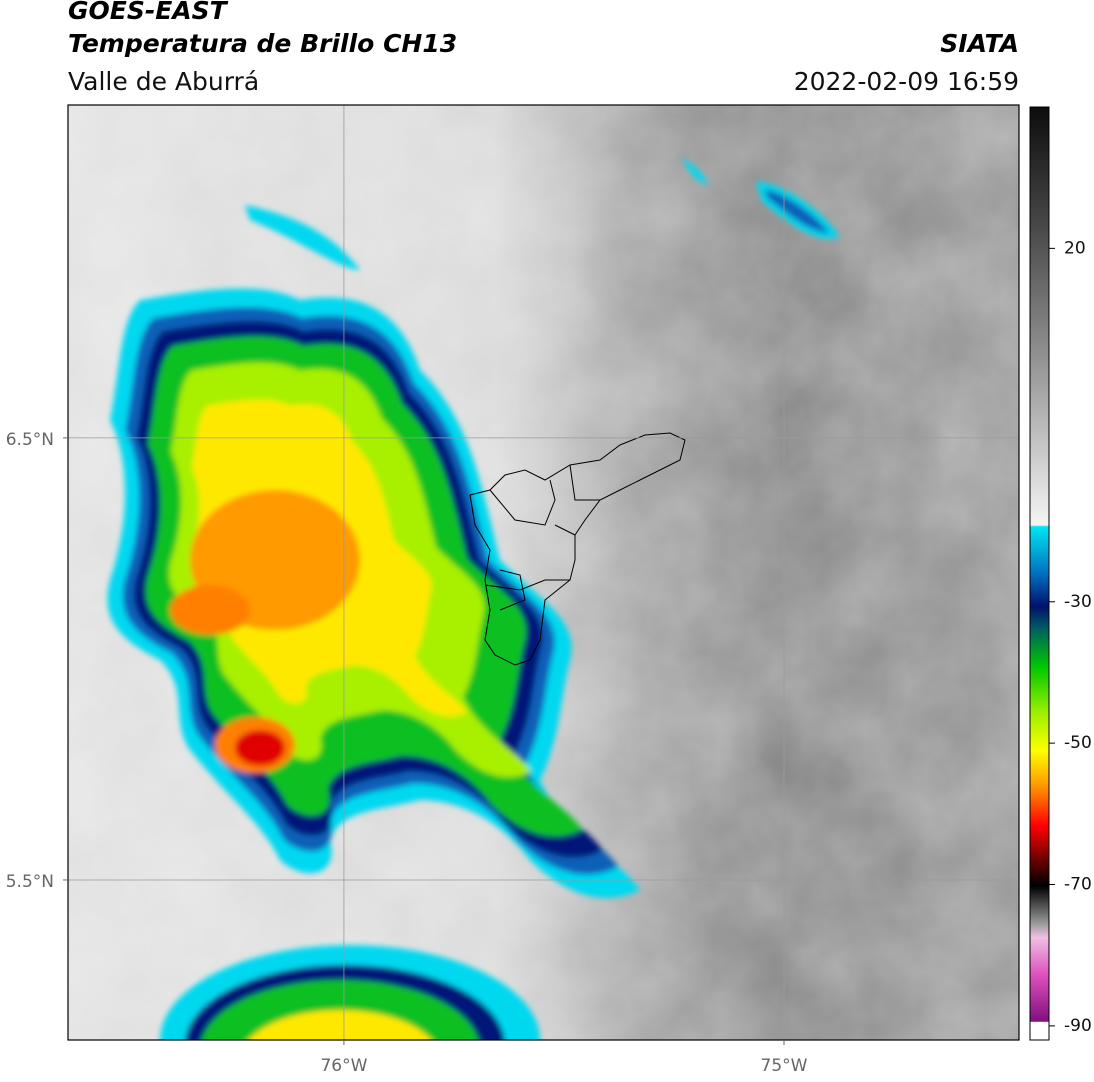 This screenshot has height=1082, width=1094. Describe the element at coordinates (906, 81) in the screenshot. I see `datetime: 2022-02-09 16:59` at that location.